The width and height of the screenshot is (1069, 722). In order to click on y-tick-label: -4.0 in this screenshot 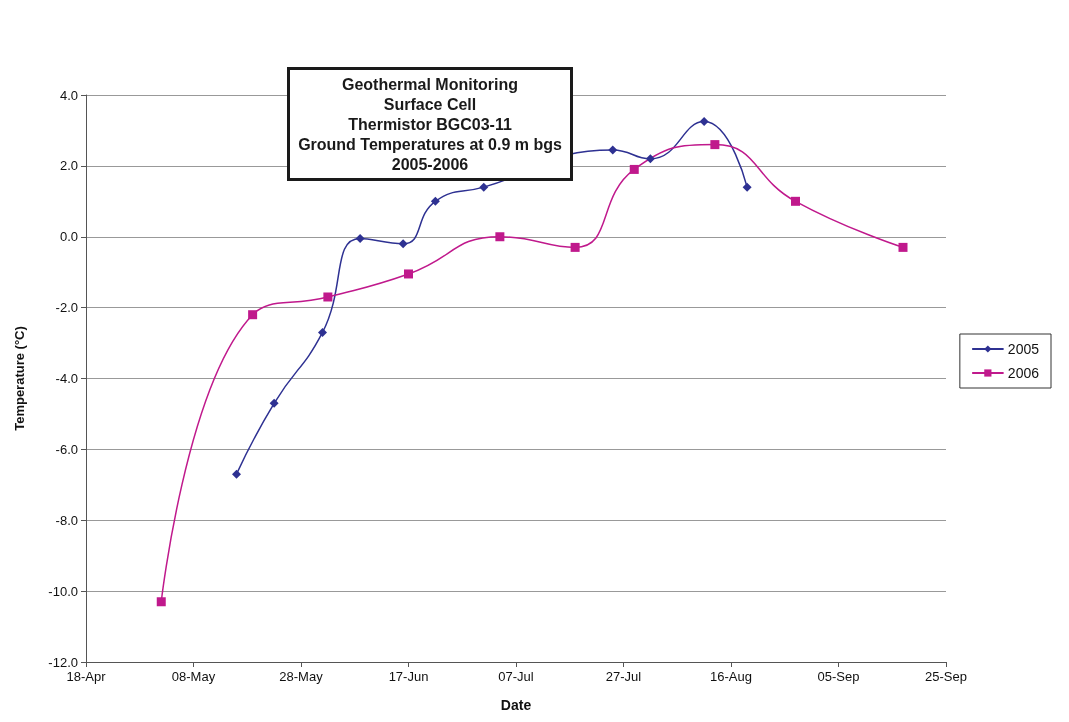, I will do `click(66, 378)`.